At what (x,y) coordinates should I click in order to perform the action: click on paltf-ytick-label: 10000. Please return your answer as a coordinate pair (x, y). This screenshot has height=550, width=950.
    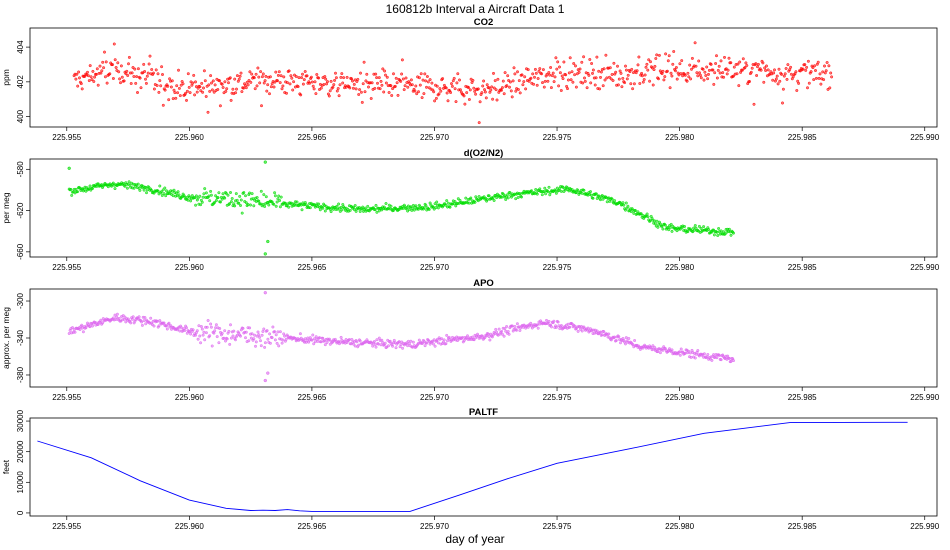
    Looking at the image, I should click on (20, 482).